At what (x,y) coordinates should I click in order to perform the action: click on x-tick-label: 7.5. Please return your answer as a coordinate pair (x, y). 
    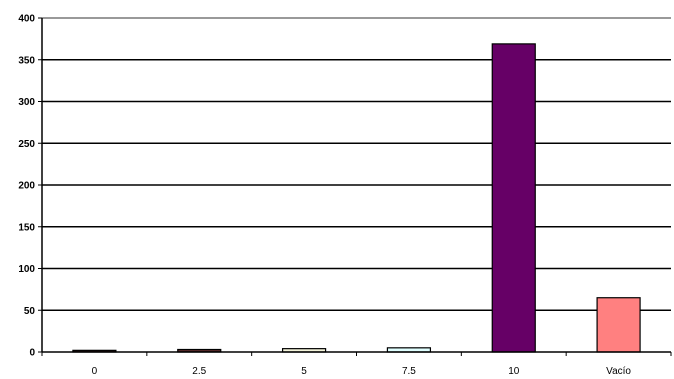
    Looking at the image, I should click on (409, 371).